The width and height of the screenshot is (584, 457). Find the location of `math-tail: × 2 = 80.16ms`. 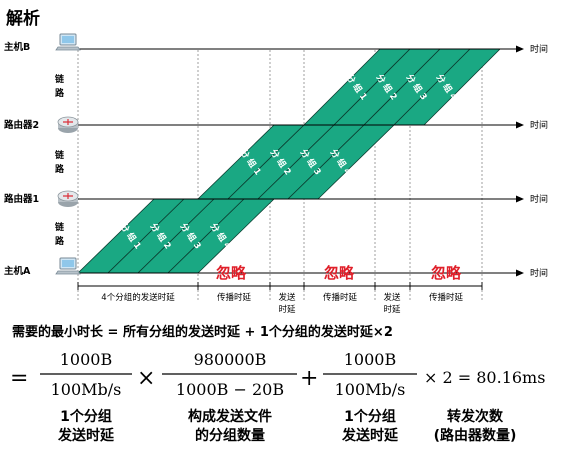

math-tail: × 2 = 80.16ms is located at coordinates (484, 377).